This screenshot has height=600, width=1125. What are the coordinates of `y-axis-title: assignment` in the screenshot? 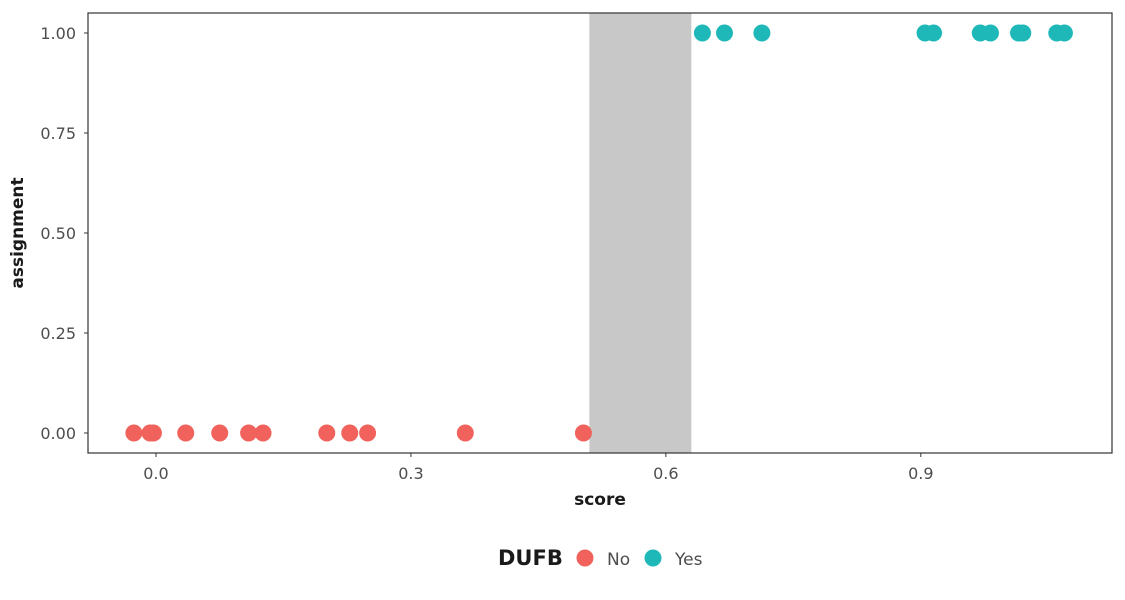 It's located at (18, 232).